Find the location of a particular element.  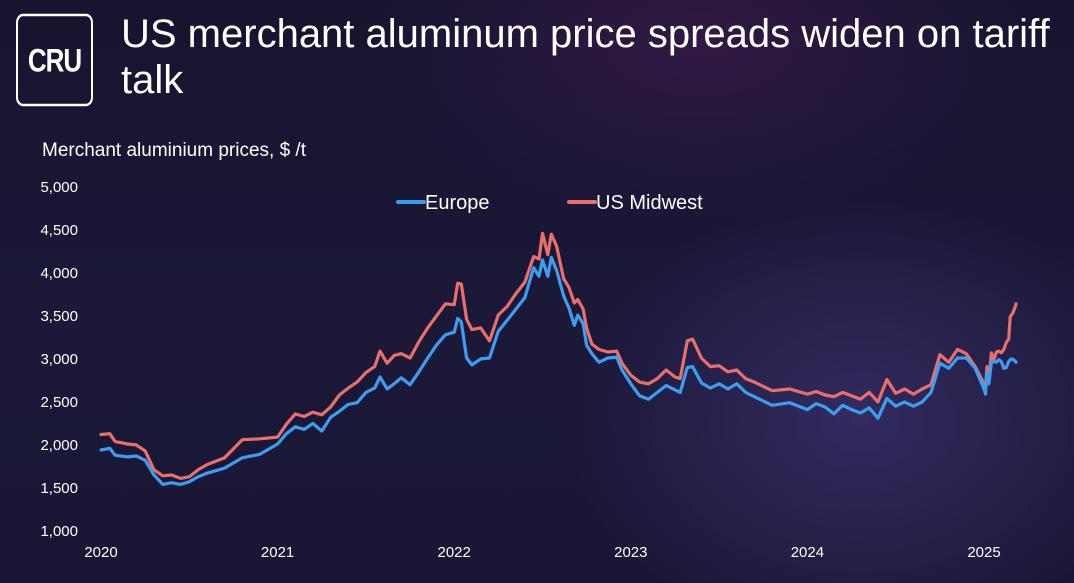

x-tick-label: 2020 is located at coordinates (100, 552).